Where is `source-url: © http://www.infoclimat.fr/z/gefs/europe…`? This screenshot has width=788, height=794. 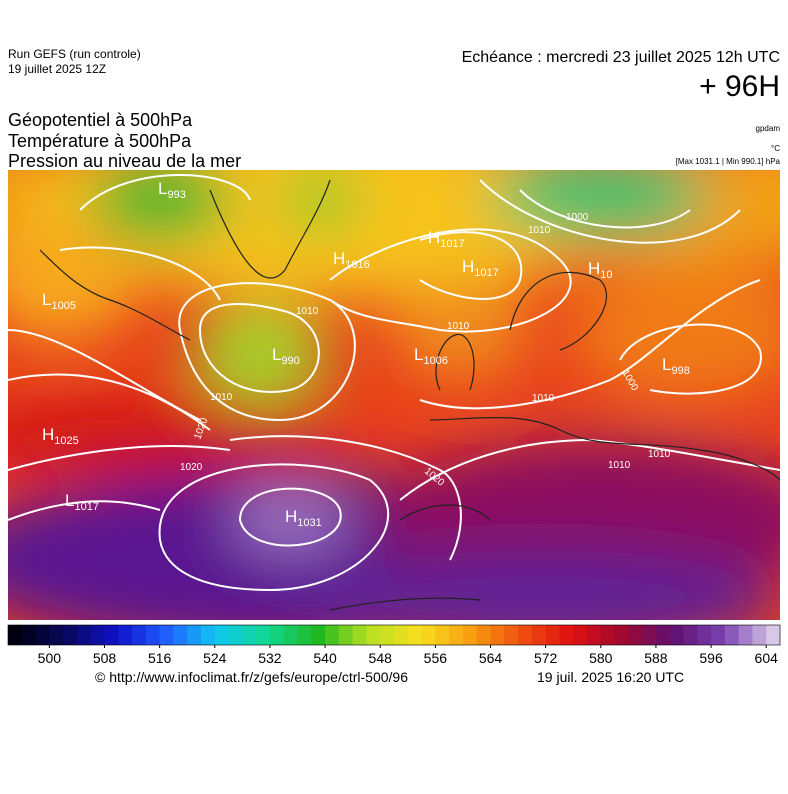 source-url: © http://www.infoclimat.fr/z/gefs/europe… is located at coordinates (251, 677).